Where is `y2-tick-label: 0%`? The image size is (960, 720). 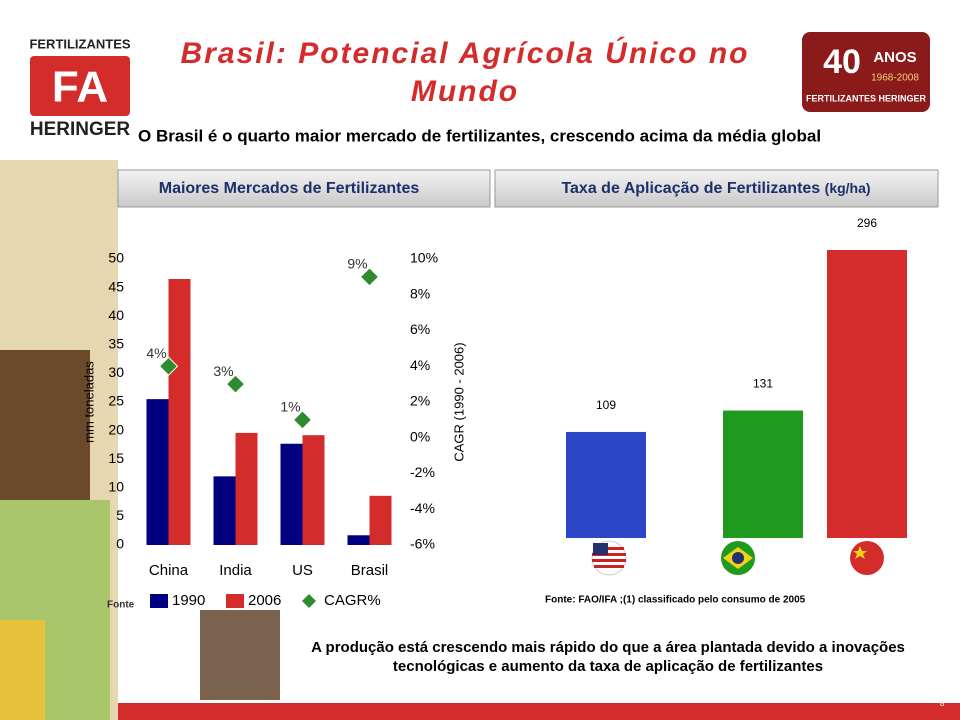
y2-tick-label: 0% is located at coordinates (420, 436).